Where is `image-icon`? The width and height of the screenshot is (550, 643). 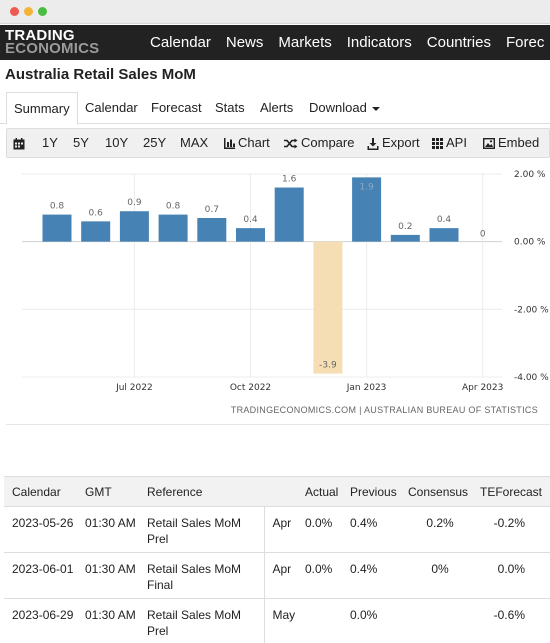
image-icon is located at coordinates (489, 144).